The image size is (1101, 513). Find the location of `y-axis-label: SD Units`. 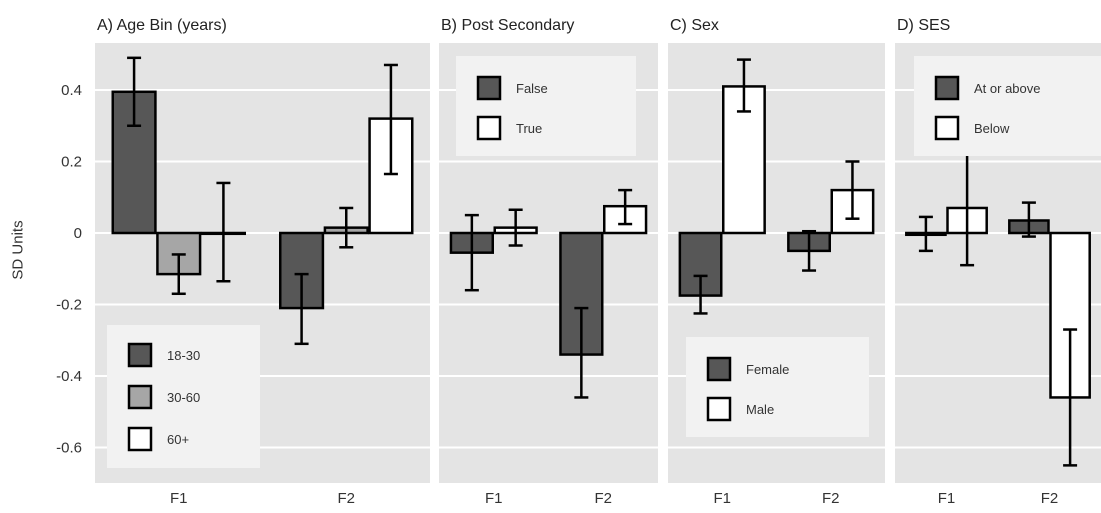

y-axis-label: SD Units is located at coordinates (18, 250).